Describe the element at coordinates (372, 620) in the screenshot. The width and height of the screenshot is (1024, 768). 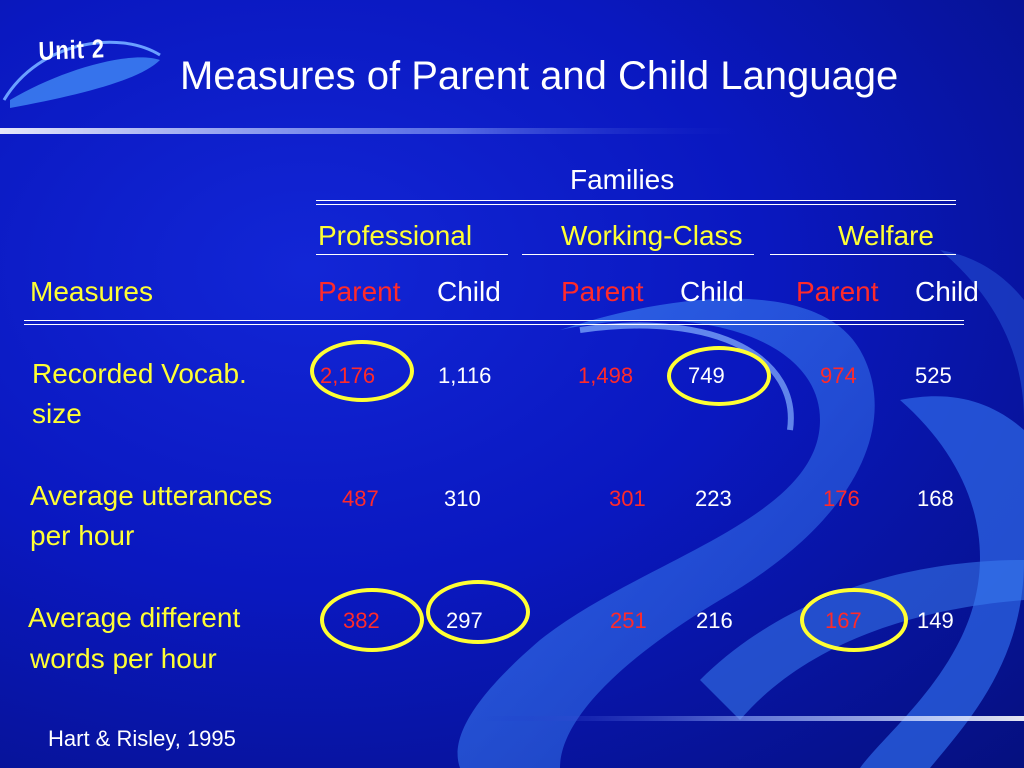
I see `highlight-circle-words-professional-parent` at that location.